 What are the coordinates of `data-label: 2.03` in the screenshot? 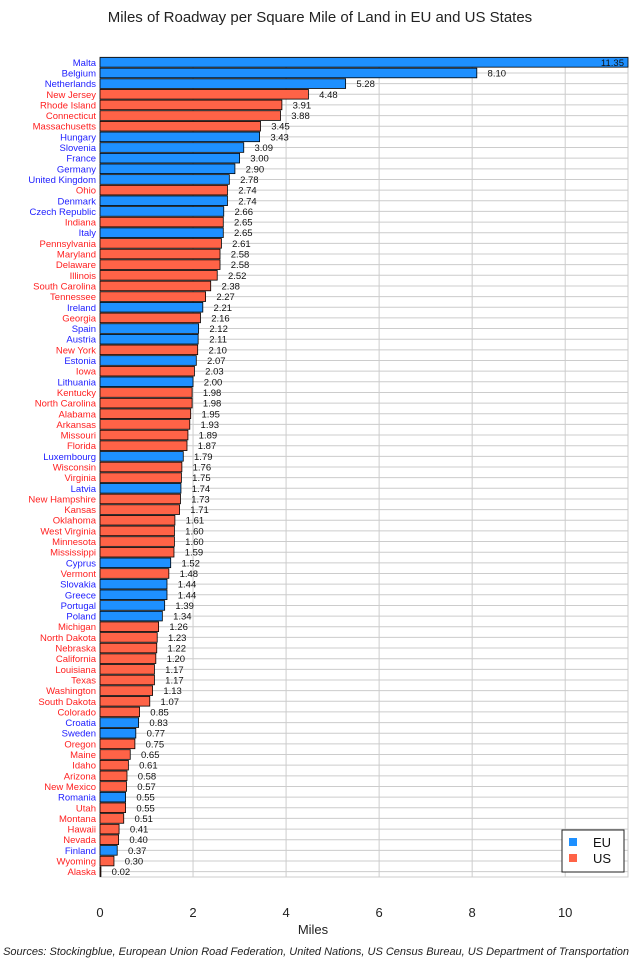 It's located at (214, 372).